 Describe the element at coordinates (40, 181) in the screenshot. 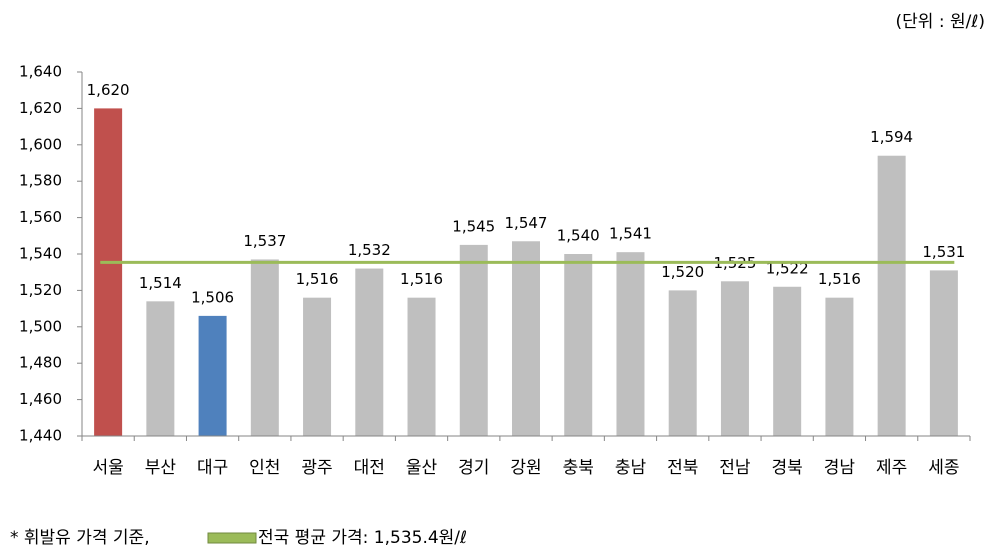

I see `y-tick-label: 1,580` at that location.